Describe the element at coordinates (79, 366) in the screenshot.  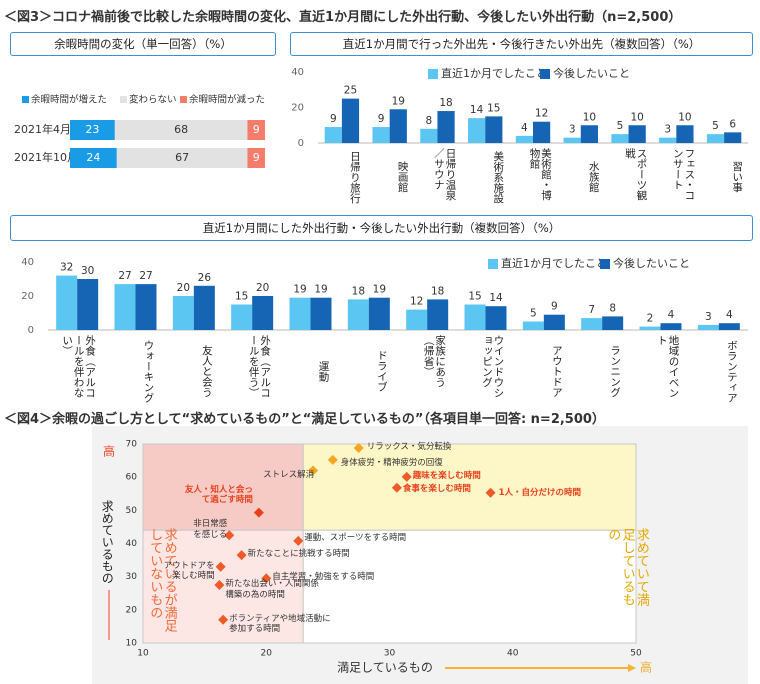
I see `x-tick-label: 外食（アルコールを伴わない）` at that location.